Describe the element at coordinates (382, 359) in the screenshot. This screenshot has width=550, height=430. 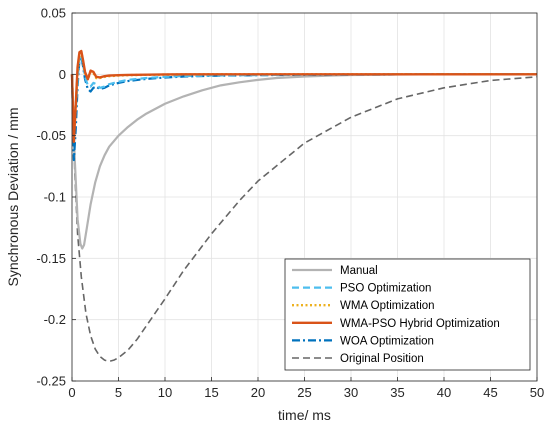
I see `legend-label-5: Original Position` at that location.